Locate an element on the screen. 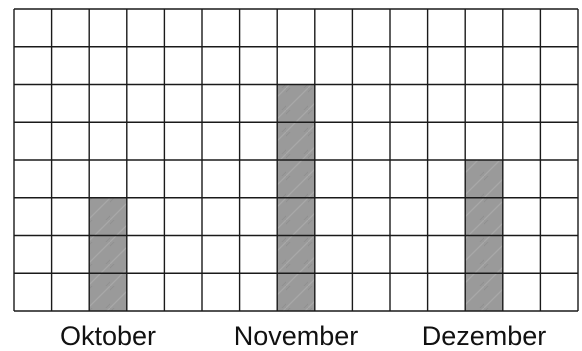  category-label-oktober: Oktober is located at coordinates (108, 336).